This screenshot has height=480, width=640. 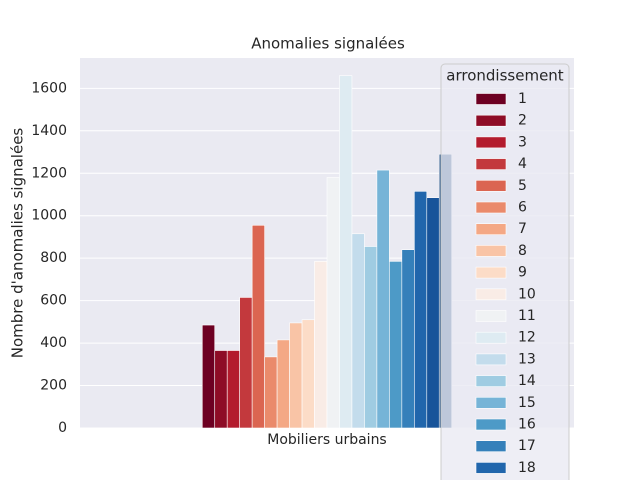 I want to click on legend-label: 3, so click(x=522, y=142).